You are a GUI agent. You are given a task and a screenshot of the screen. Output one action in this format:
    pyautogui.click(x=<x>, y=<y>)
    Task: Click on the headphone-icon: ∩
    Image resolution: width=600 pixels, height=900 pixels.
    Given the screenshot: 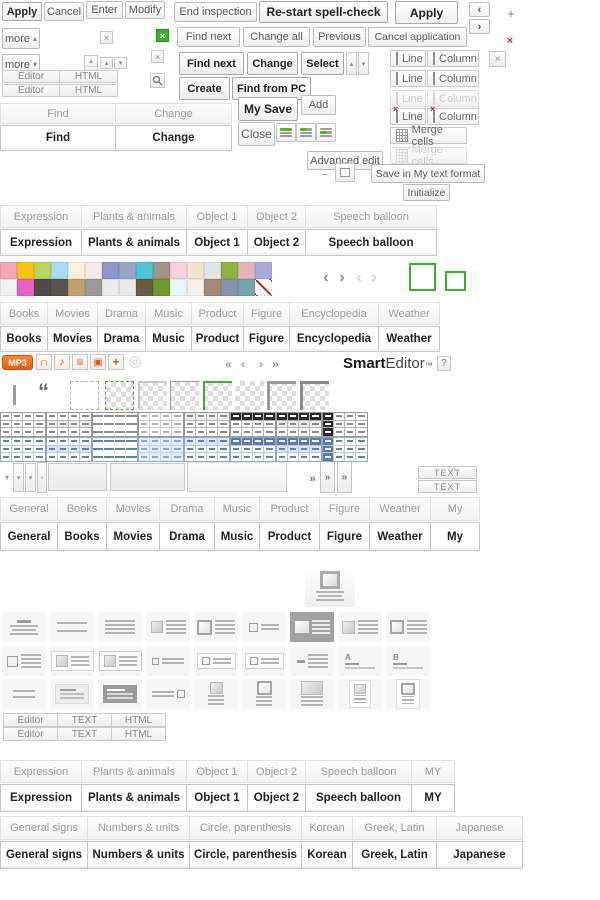 What is the action you would take?
    pyautogui.click(x=44, y=362)
    